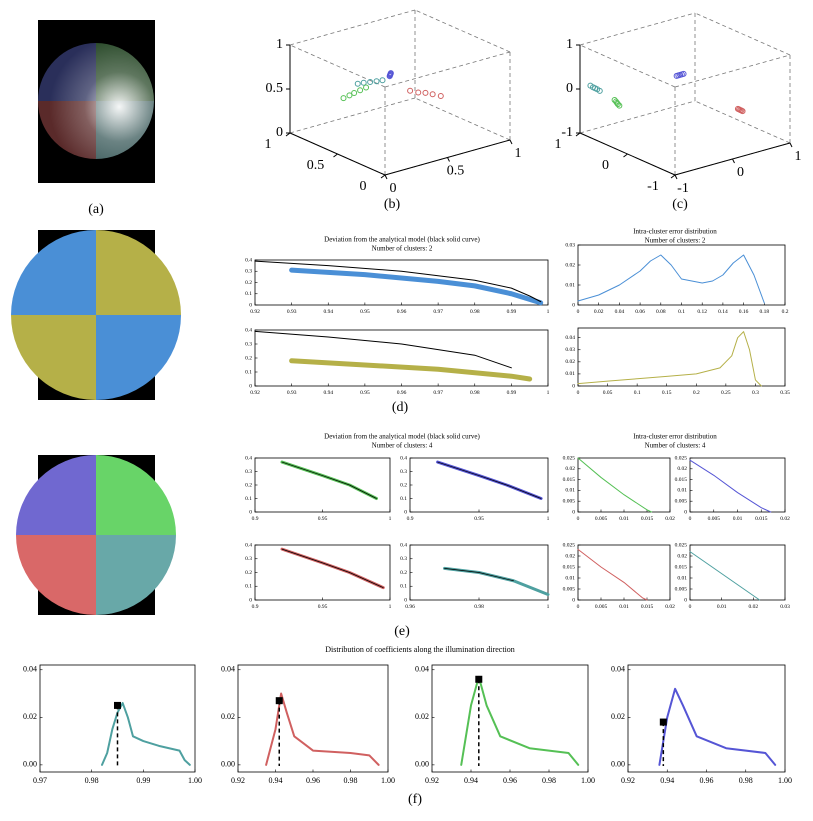 This screenshot has height=821, width=813. What do you see at coordinates (570, 245) in the screenshot?
I see `y-tick-label: 0.03` at bounding box center [570, 245].